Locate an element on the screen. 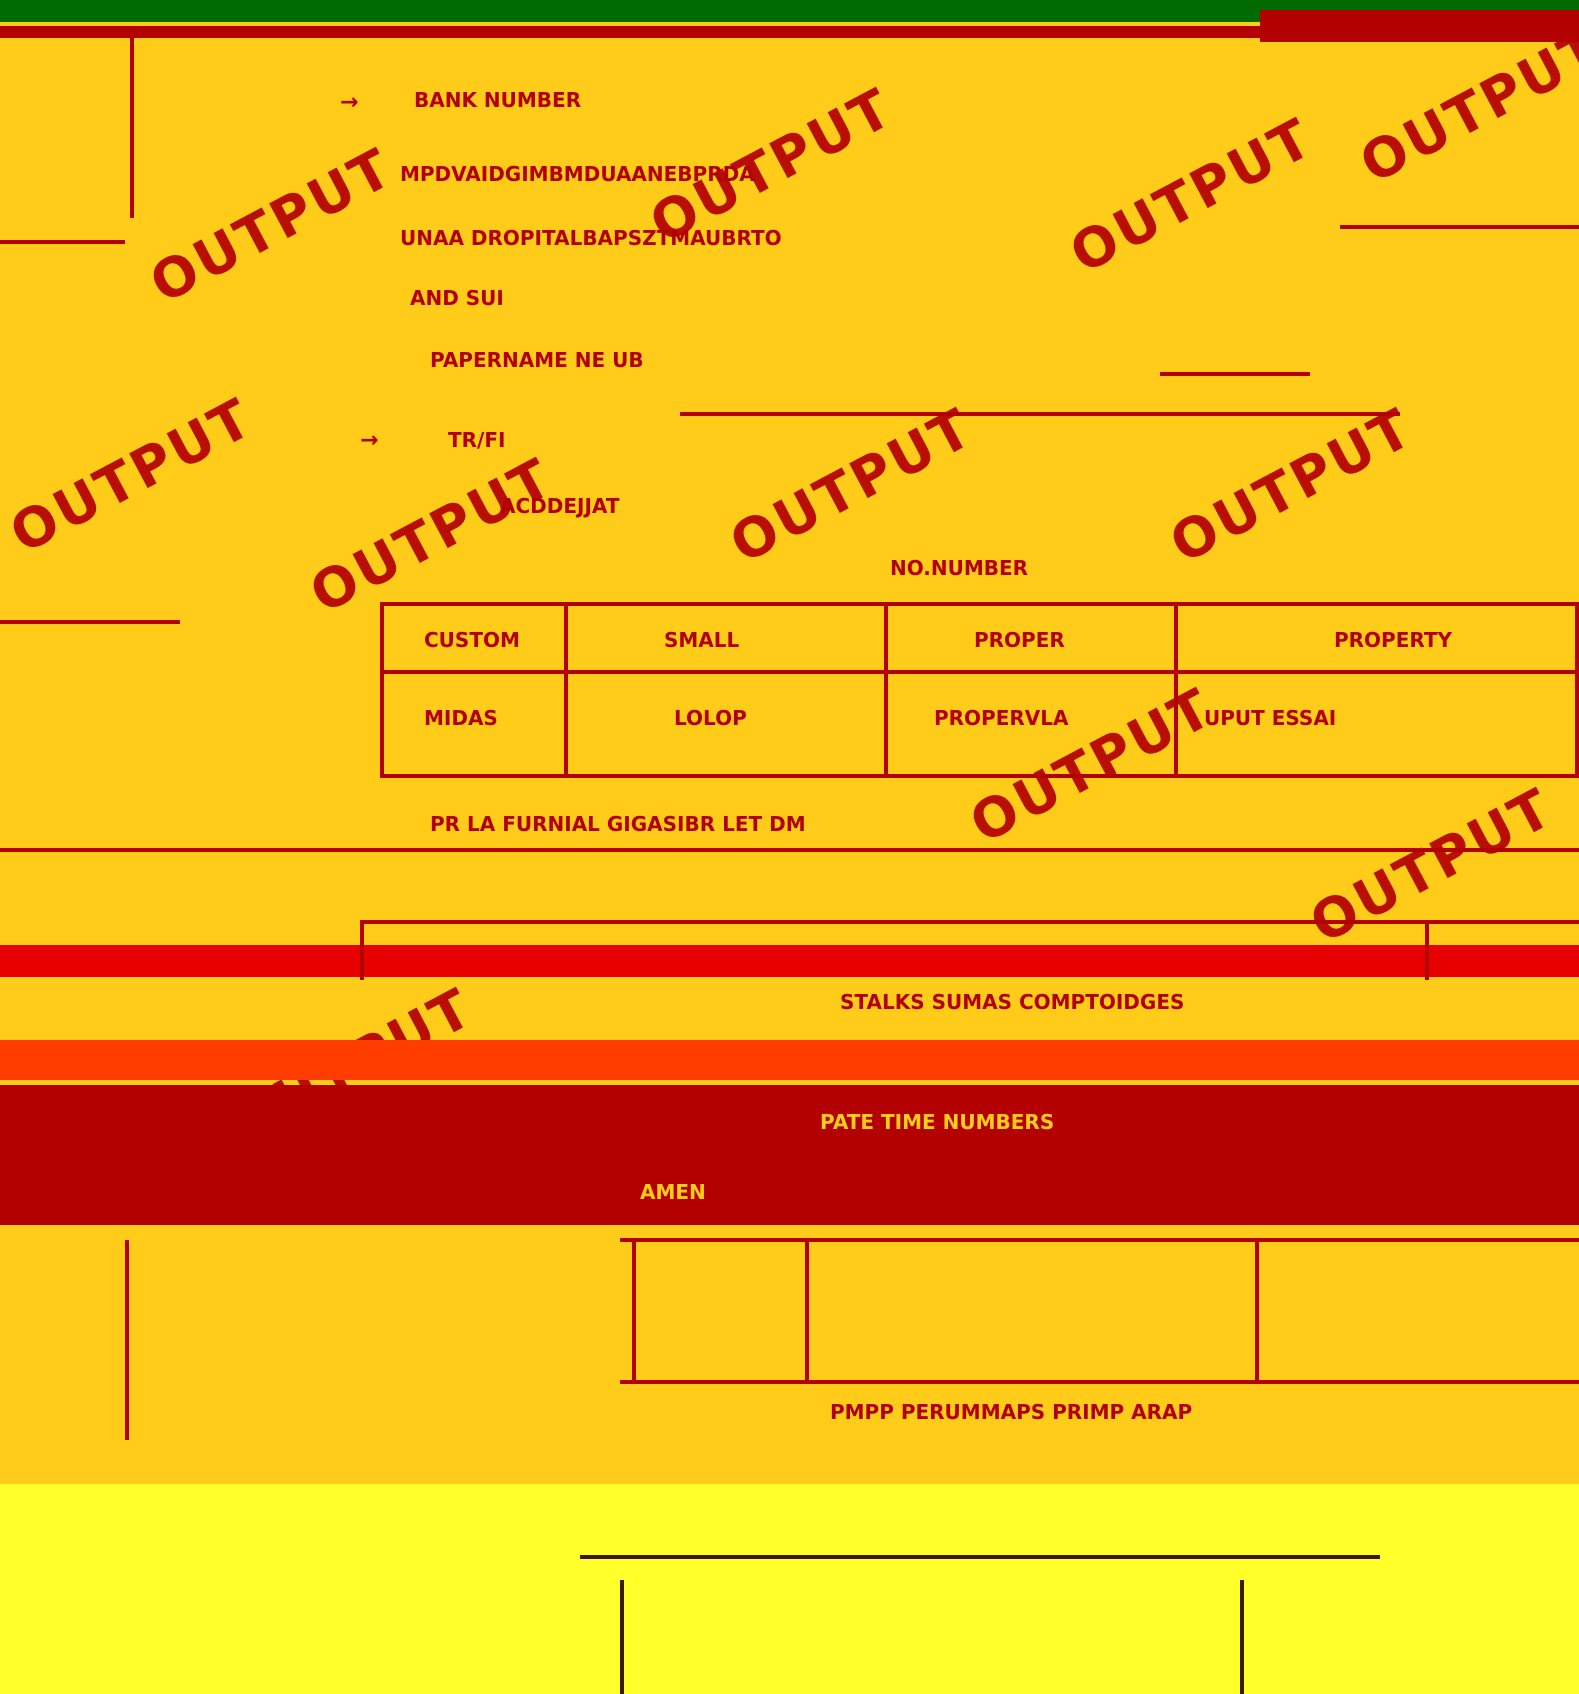 The width and height of the screenshot is (1579, 1694). doc-line: NO.NUMBER is located at coordinates (959, 568).